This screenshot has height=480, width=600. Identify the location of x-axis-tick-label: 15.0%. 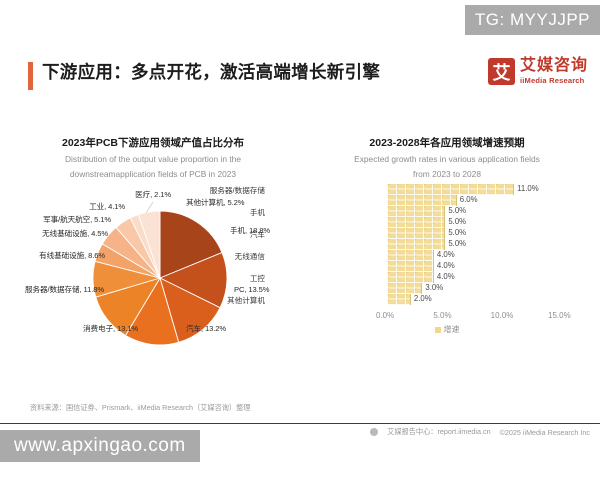
(559, 315).